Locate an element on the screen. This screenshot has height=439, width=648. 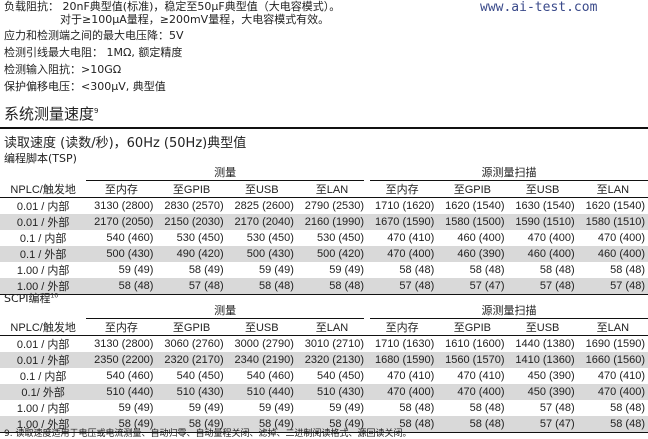
table-cell: 500 (430) is located at coordinates (121, 254).